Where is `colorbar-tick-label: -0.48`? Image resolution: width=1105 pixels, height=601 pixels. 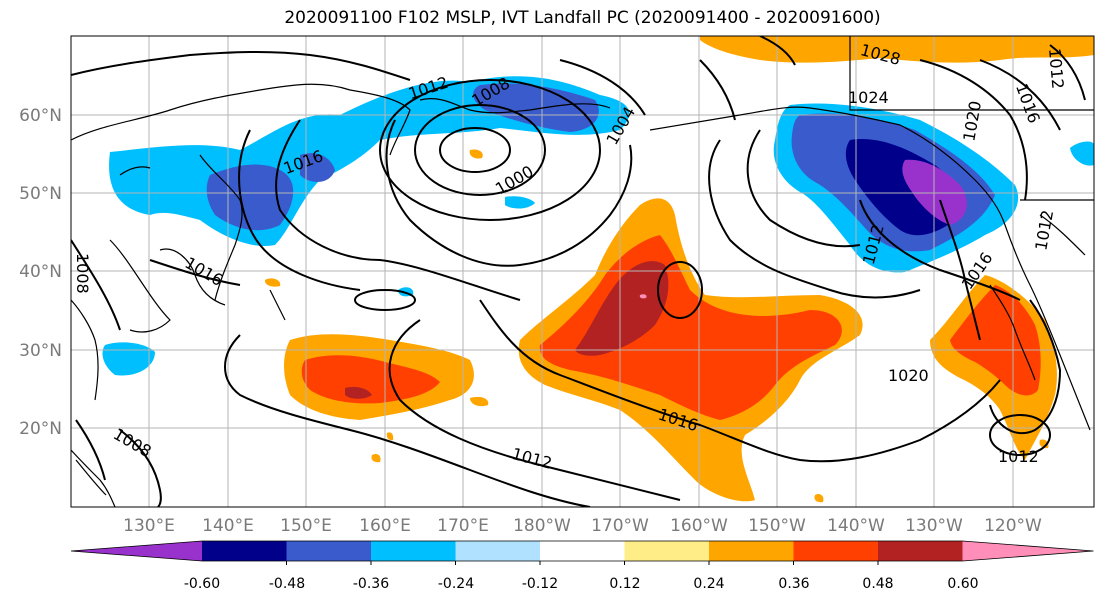
colorbar-tick-label: -0.48 is located at coordinates (287, 584).